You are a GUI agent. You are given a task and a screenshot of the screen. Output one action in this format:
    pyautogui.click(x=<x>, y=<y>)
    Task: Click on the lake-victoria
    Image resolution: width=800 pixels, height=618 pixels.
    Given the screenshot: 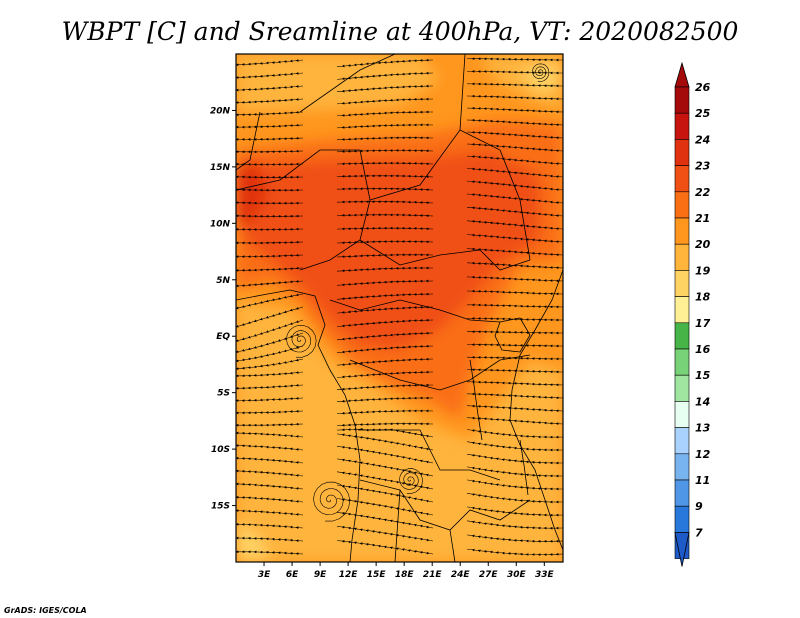 What is the action you would take?
    pyautogui.click(x=512, y=335)
    